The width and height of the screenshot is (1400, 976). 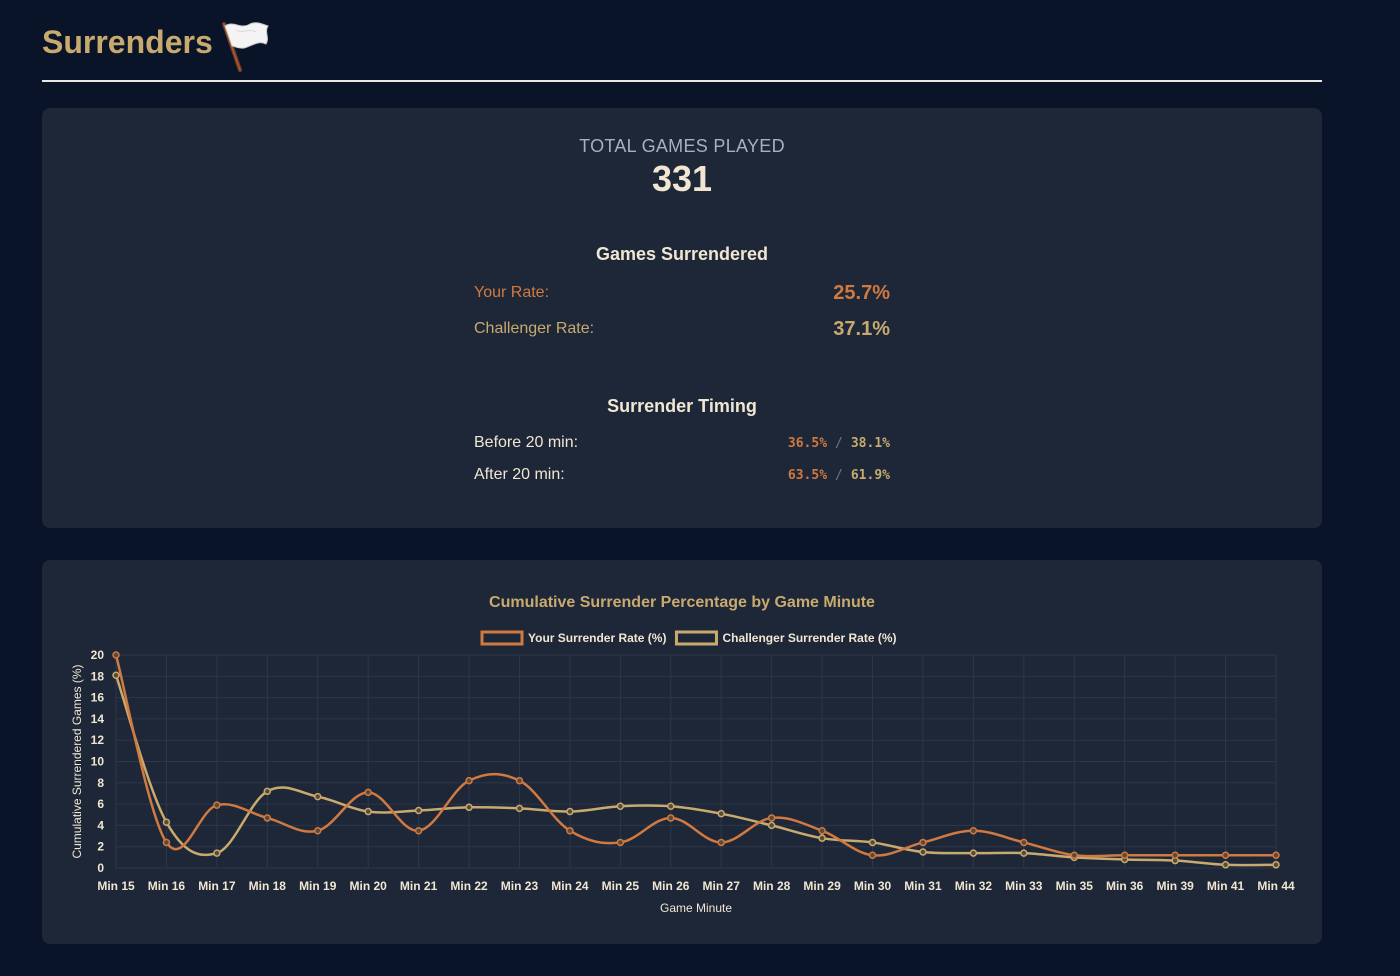 I want to click on y-tick-label: 12, so click(x=98, y=740).